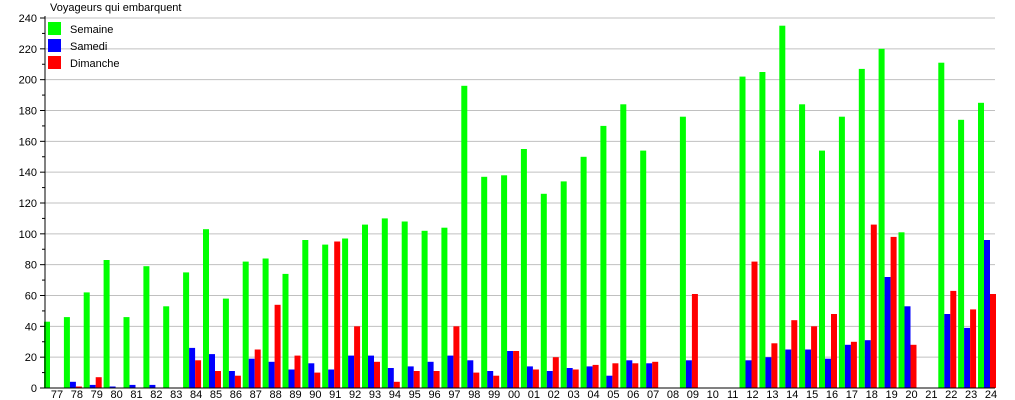 The height and width of the screenshot is (400, 1015). Describe the element at coordinates (653, 394) in the screenshot. I see `x-tick-label: 07` at that location.